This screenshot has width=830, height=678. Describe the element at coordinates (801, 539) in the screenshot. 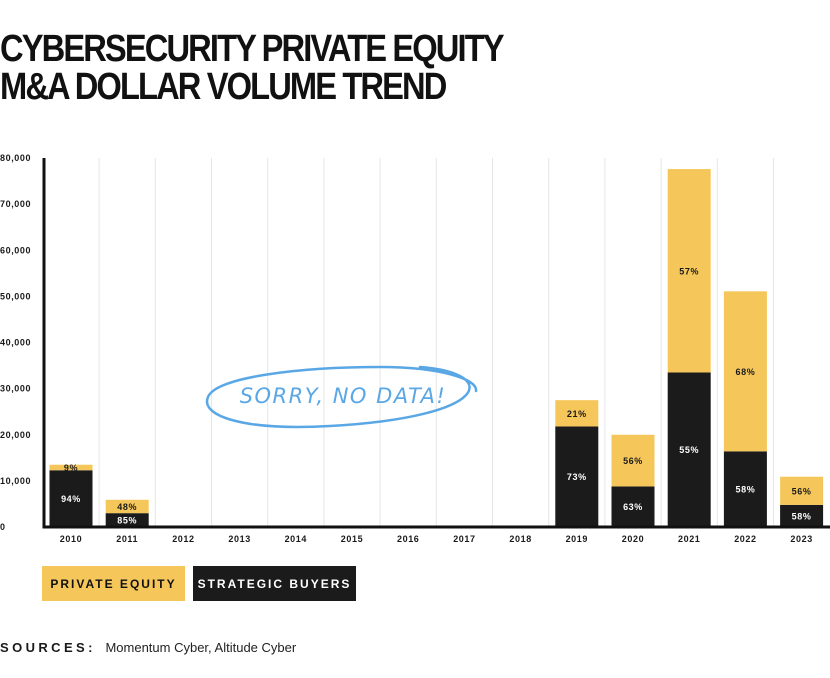

I see `x-tick-label: 2023` at that location.